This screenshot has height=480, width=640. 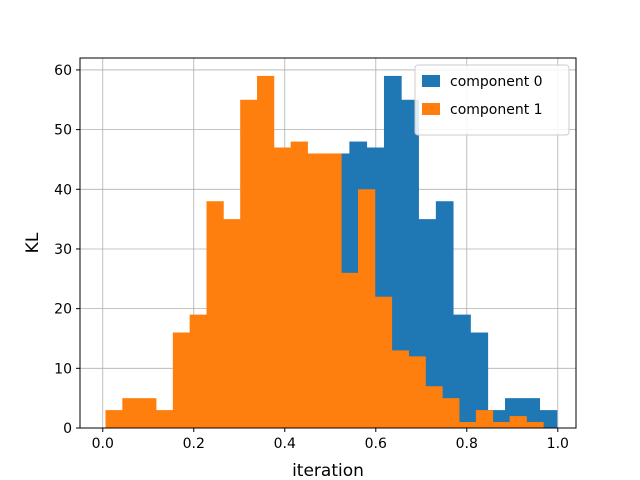 I want to click on legend-box, so click(x=492, y=100).